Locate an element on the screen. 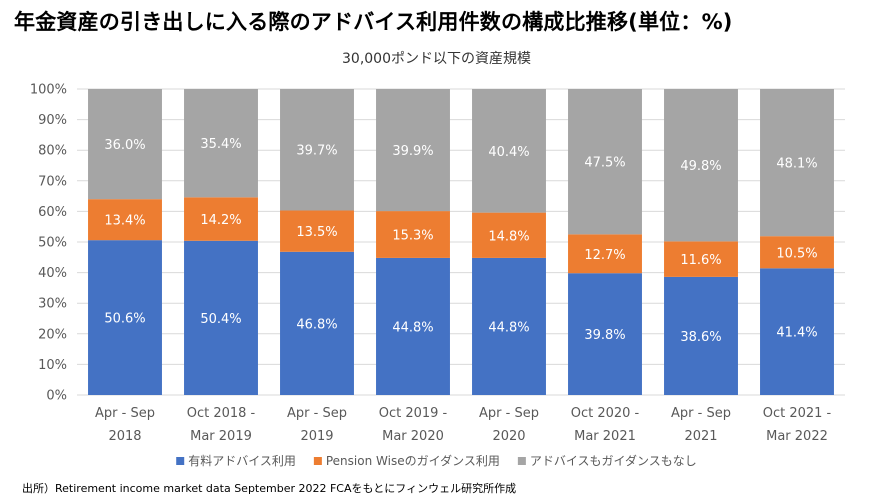 This screenshot has width=873, height=503. x-tick-label: Oct 2019 - is located at coordinates (413, 413).